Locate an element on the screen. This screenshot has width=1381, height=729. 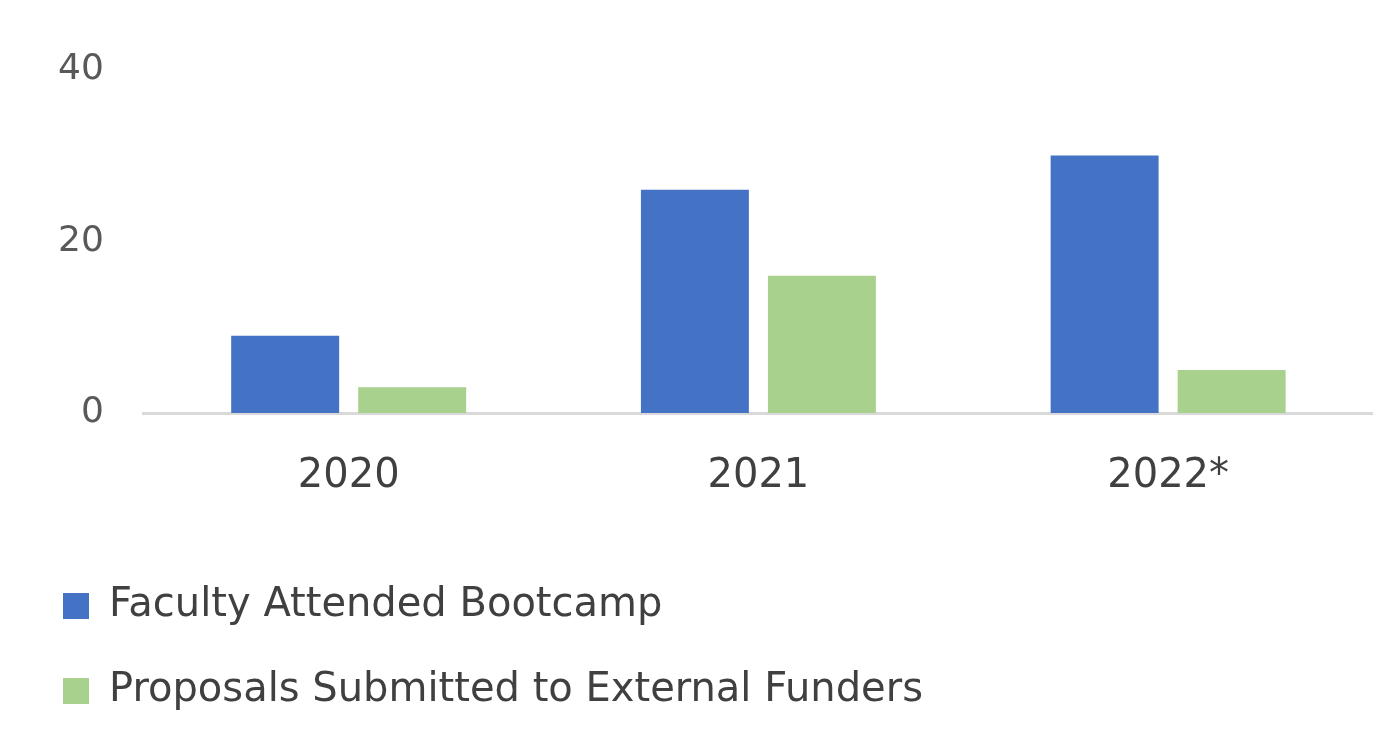
y-tick-label: 0 is located at coordinates (92, 410).